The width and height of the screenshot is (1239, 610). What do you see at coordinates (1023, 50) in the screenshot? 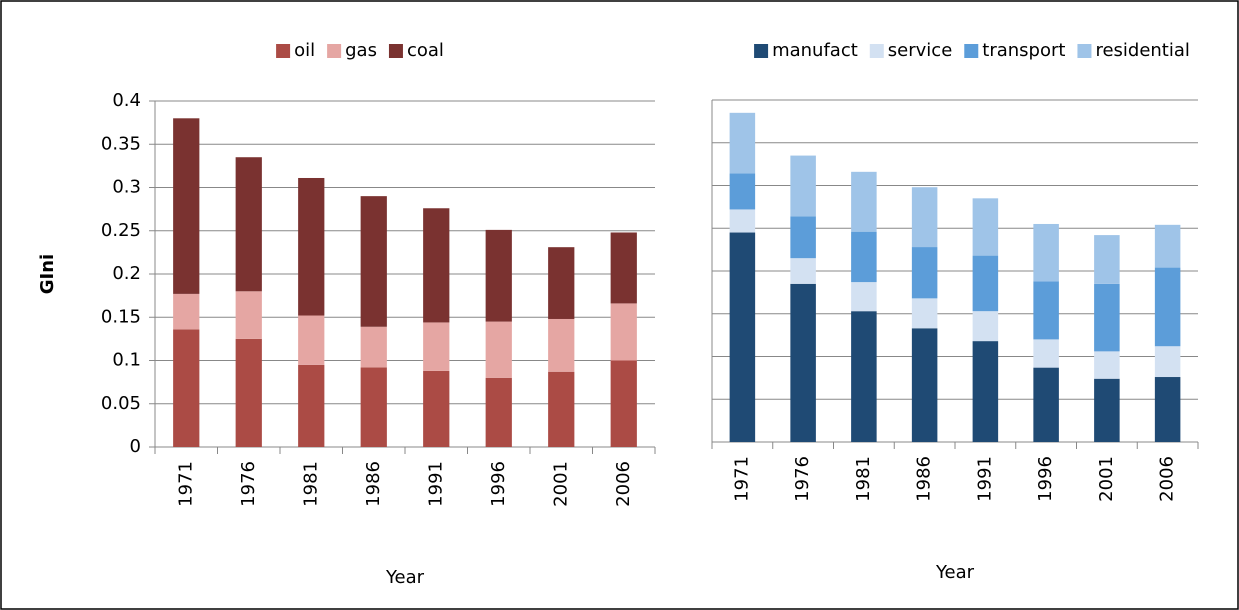
I see `legend-label: transport` at bounding box center [1023, 50].